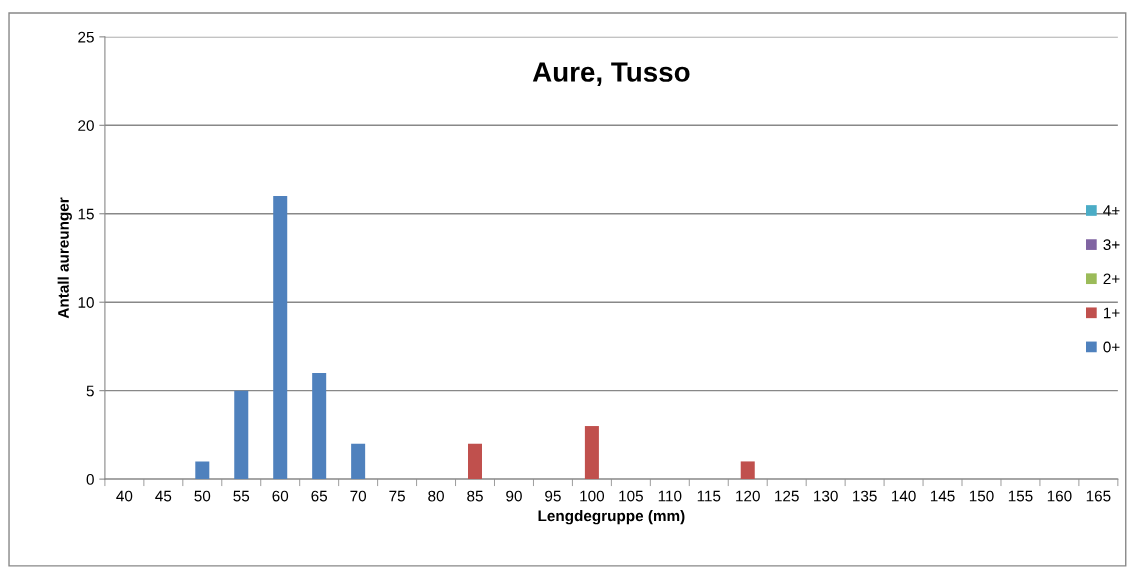 The width and height of the screenshot is (1128, 567). I want to click on y-tick-label: 20, so click(86, 125).